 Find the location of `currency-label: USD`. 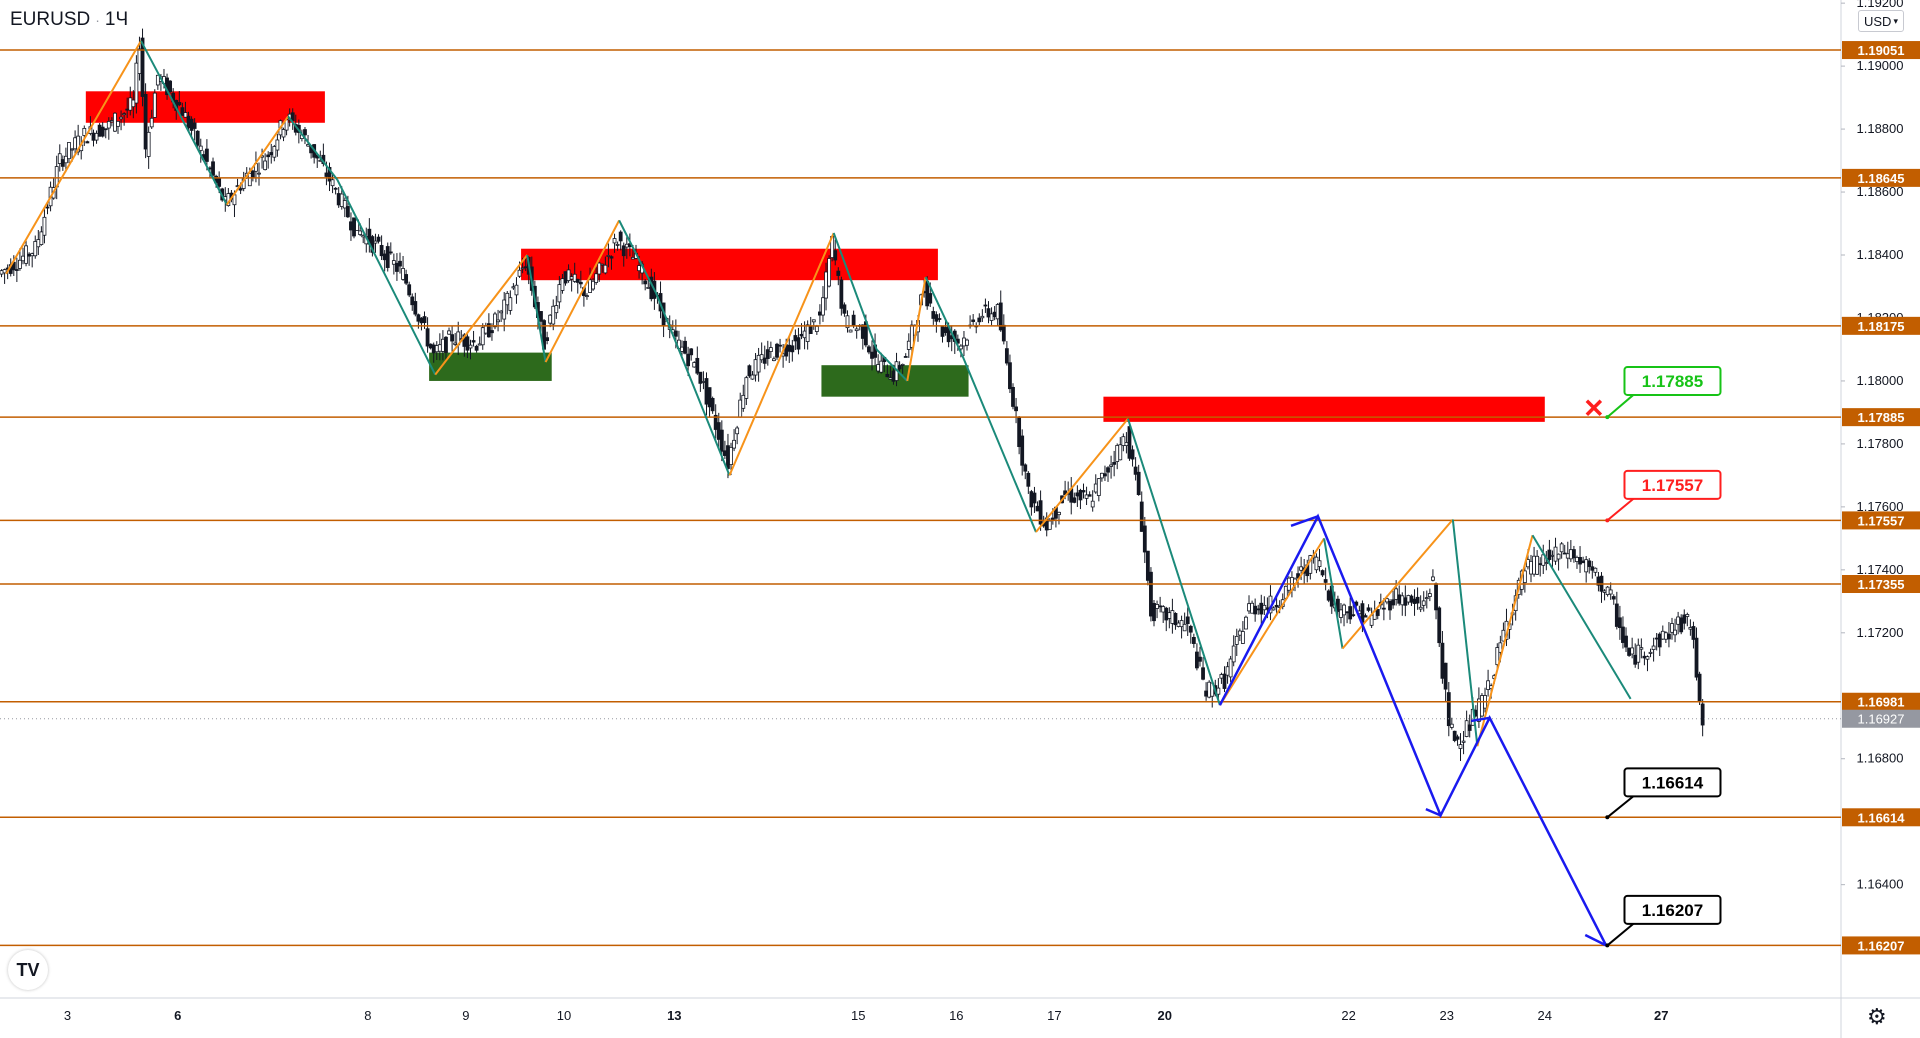

currency-label: USD is located at coordinates (1878, 21).